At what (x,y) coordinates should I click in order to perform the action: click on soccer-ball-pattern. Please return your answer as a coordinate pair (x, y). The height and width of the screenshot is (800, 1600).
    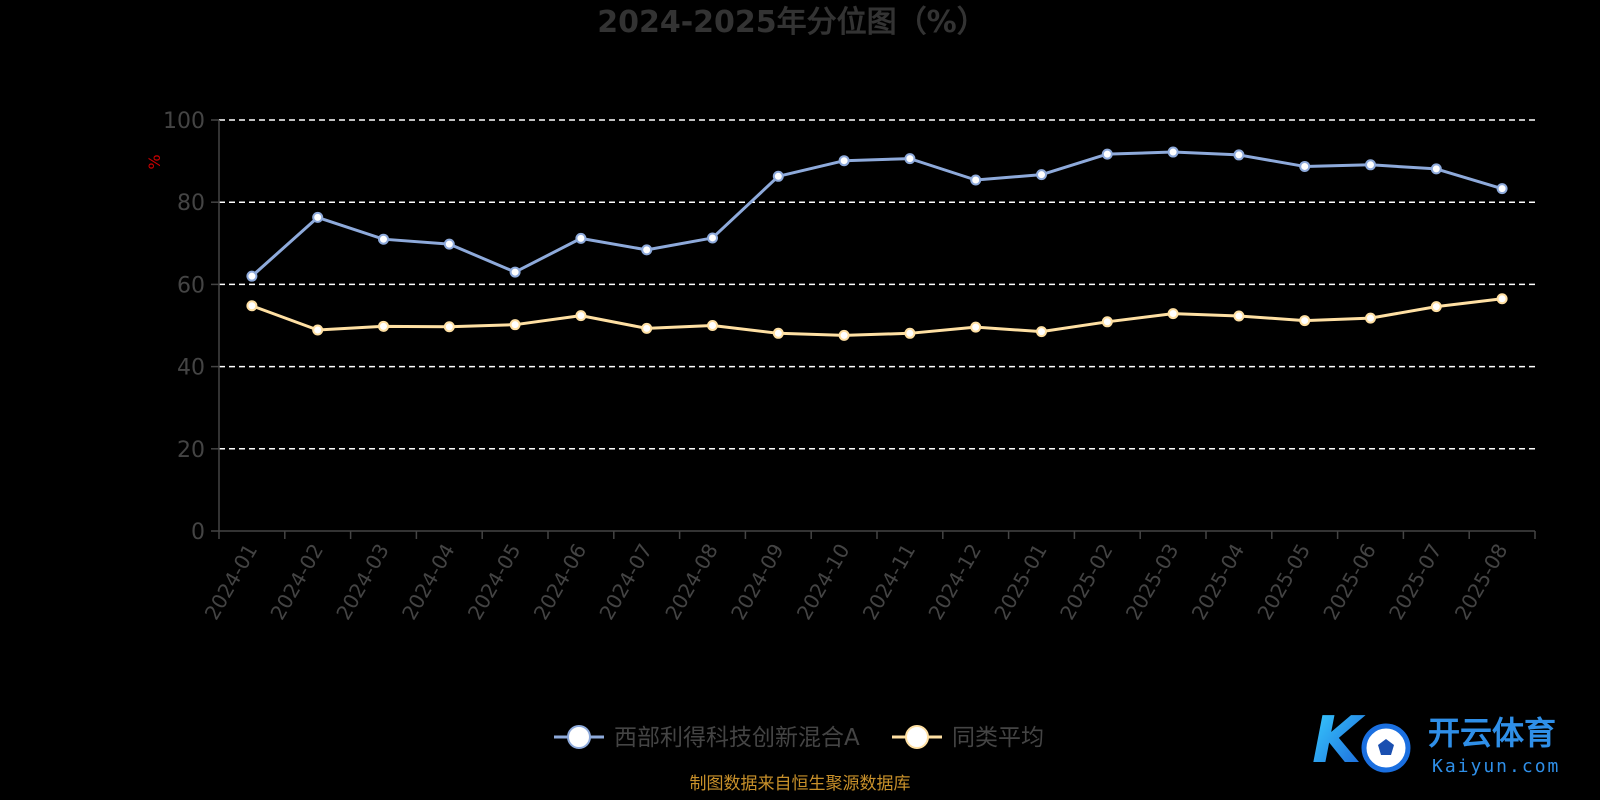
    Looking at the image, I should click on (1386, 747).